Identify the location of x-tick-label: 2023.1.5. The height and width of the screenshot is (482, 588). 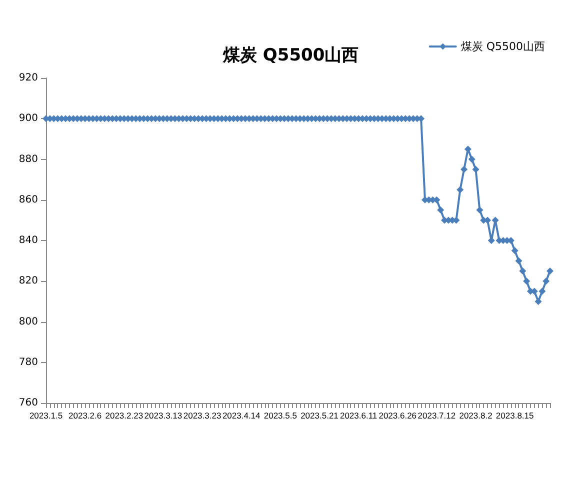
(46, 415).